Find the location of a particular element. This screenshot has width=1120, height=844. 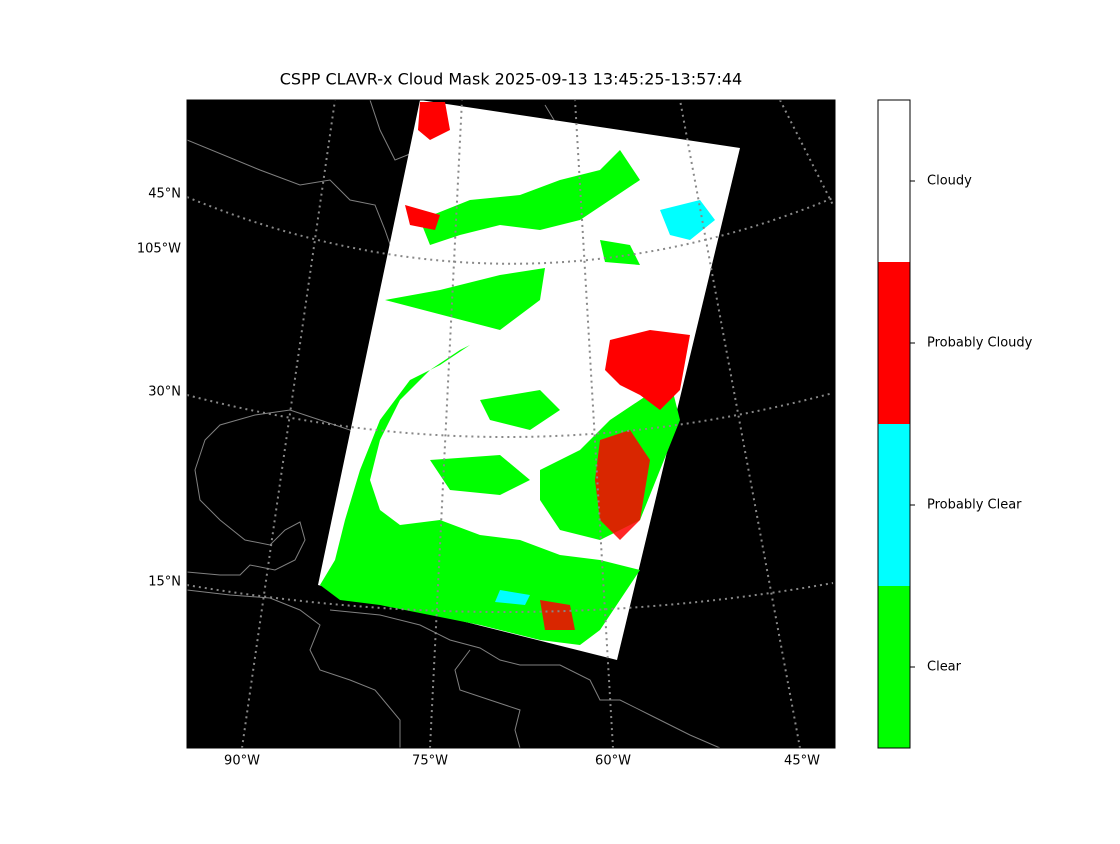

lon-label: 60°W is located at coordinates (613, 761).